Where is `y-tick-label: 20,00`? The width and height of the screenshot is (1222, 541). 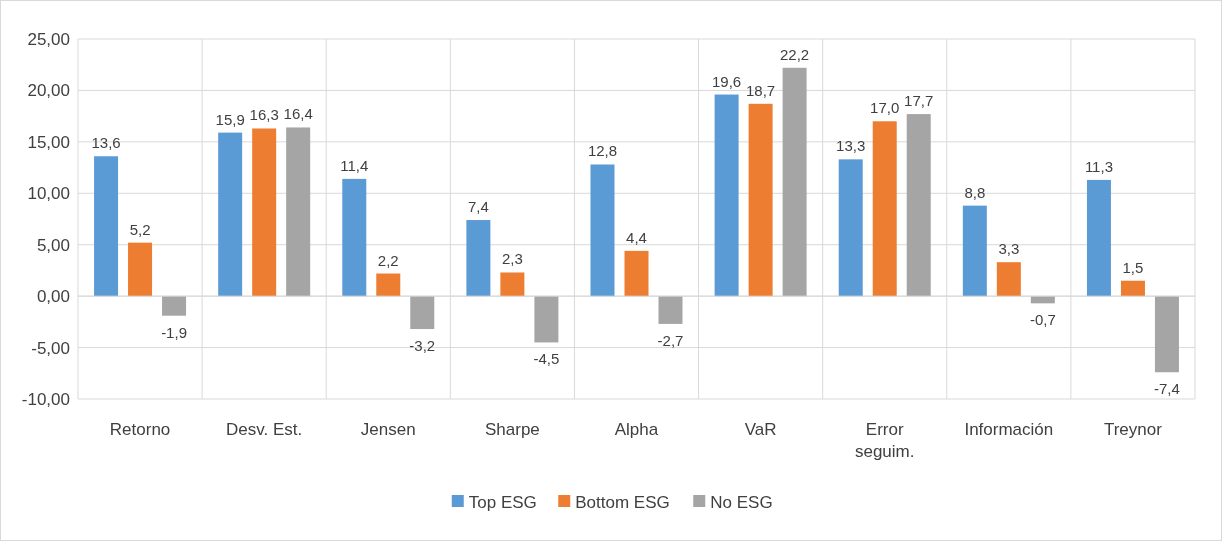 y-tick-label: 20,00 is located at coordinates (48, 91).